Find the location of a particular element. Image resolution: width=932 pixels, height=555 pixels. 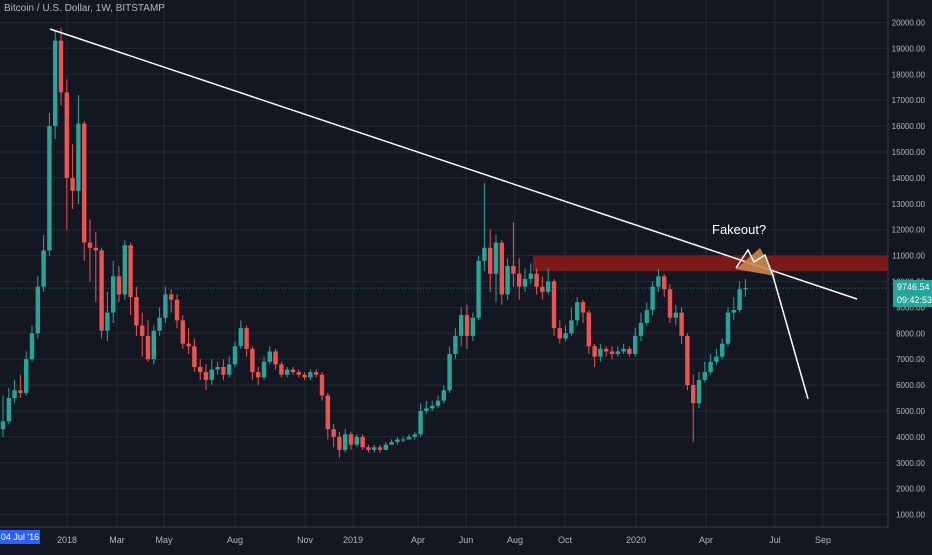

y-tick-label: 2000.00 is located at coordinates (910, 489).